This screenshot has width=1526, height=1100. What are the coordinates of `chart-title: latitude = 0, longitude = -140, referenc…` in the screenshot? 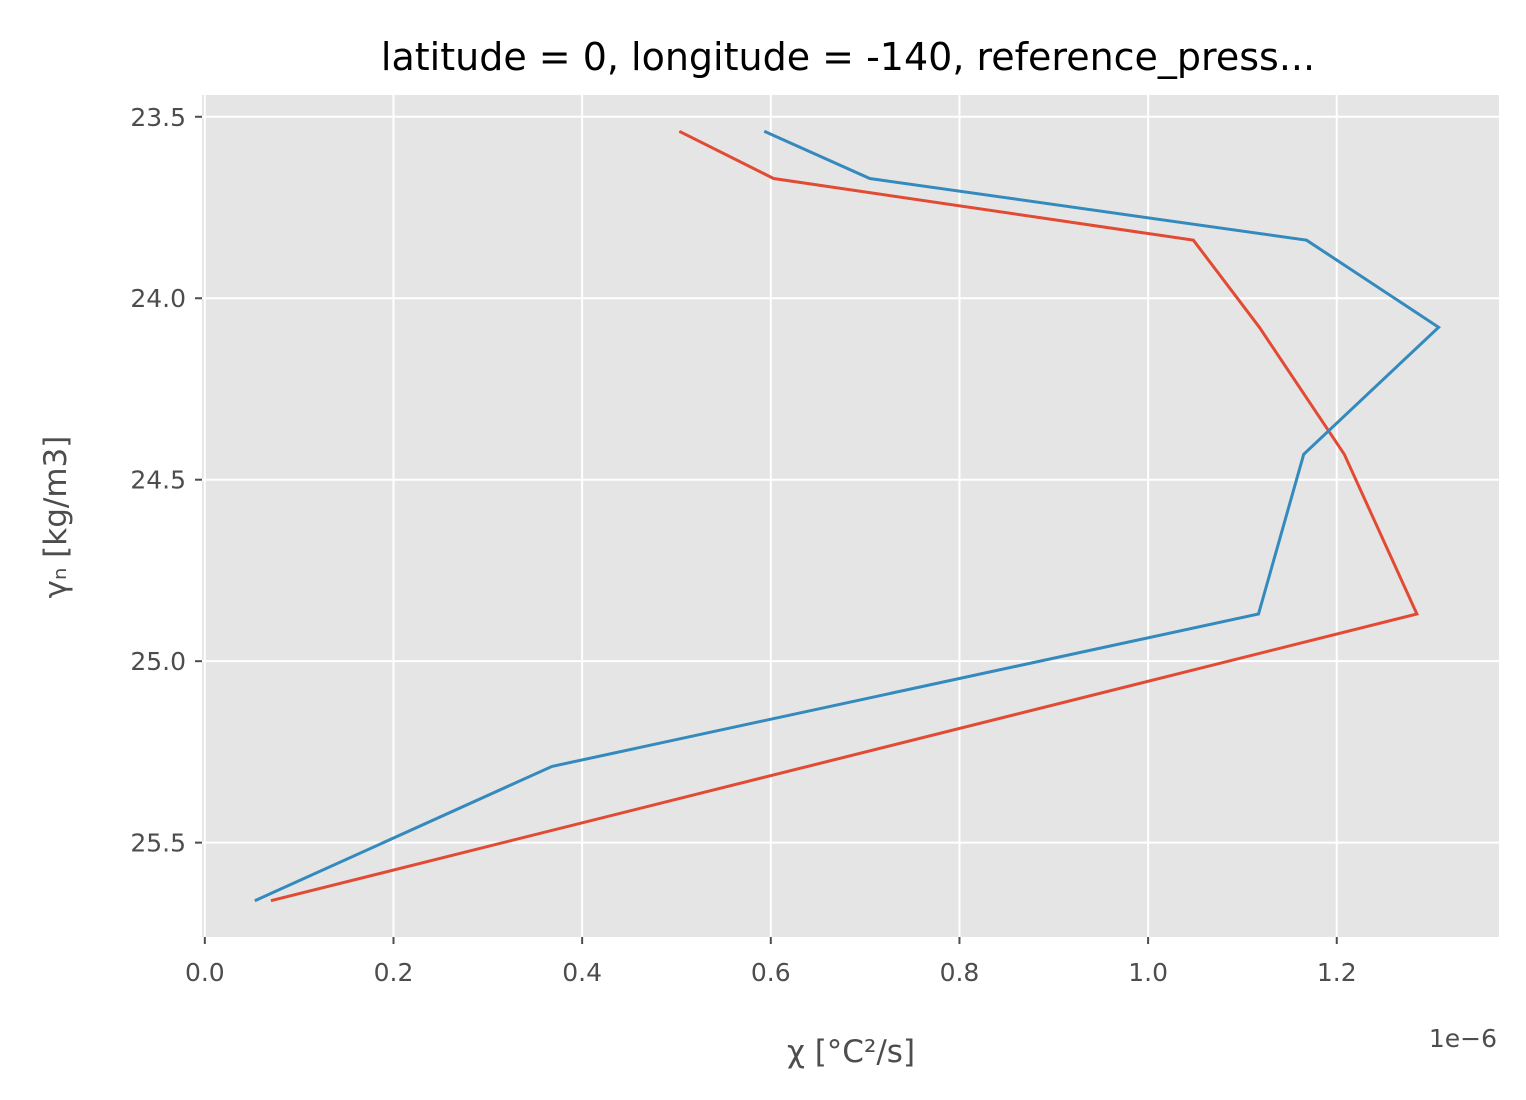 It's located at (848, 57).